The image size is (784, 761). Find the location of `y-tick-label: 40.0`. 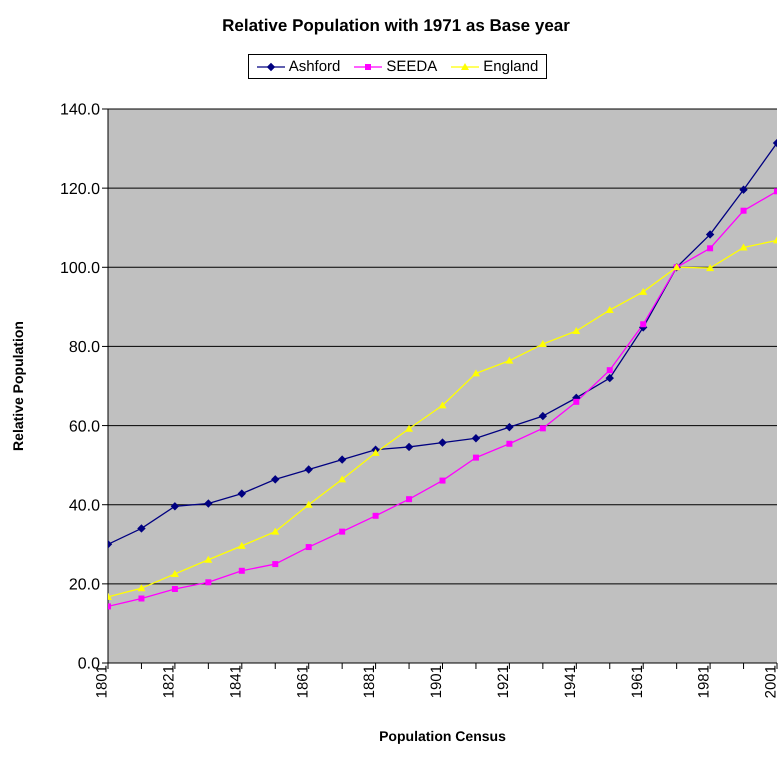

y-tick-label: 40.0 is located at coordinates (84, 505).